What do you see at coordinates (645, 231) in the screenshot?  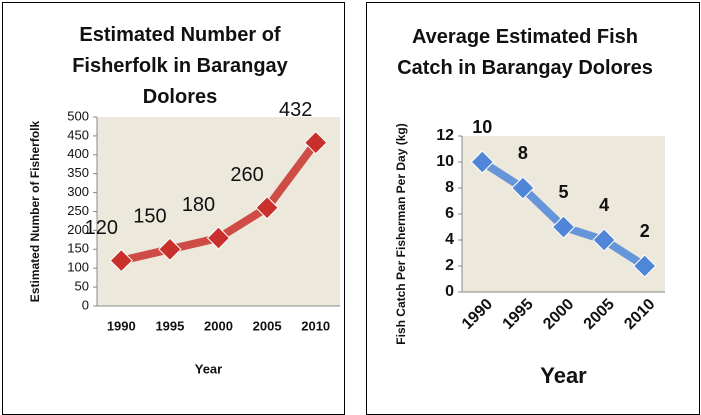 I see `data-label: 2` at bounding box center [645, 231].